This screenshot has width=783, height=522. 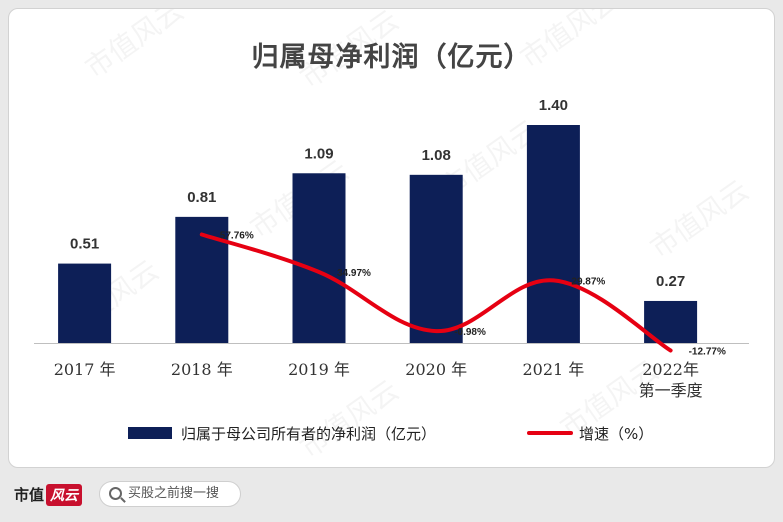 What do you see at coordinates (308, 434) in the screenshot?
I see `legend-label-bar: 归属于母公司所有者的净利润（亿元）` at bounding box center [308, 434].